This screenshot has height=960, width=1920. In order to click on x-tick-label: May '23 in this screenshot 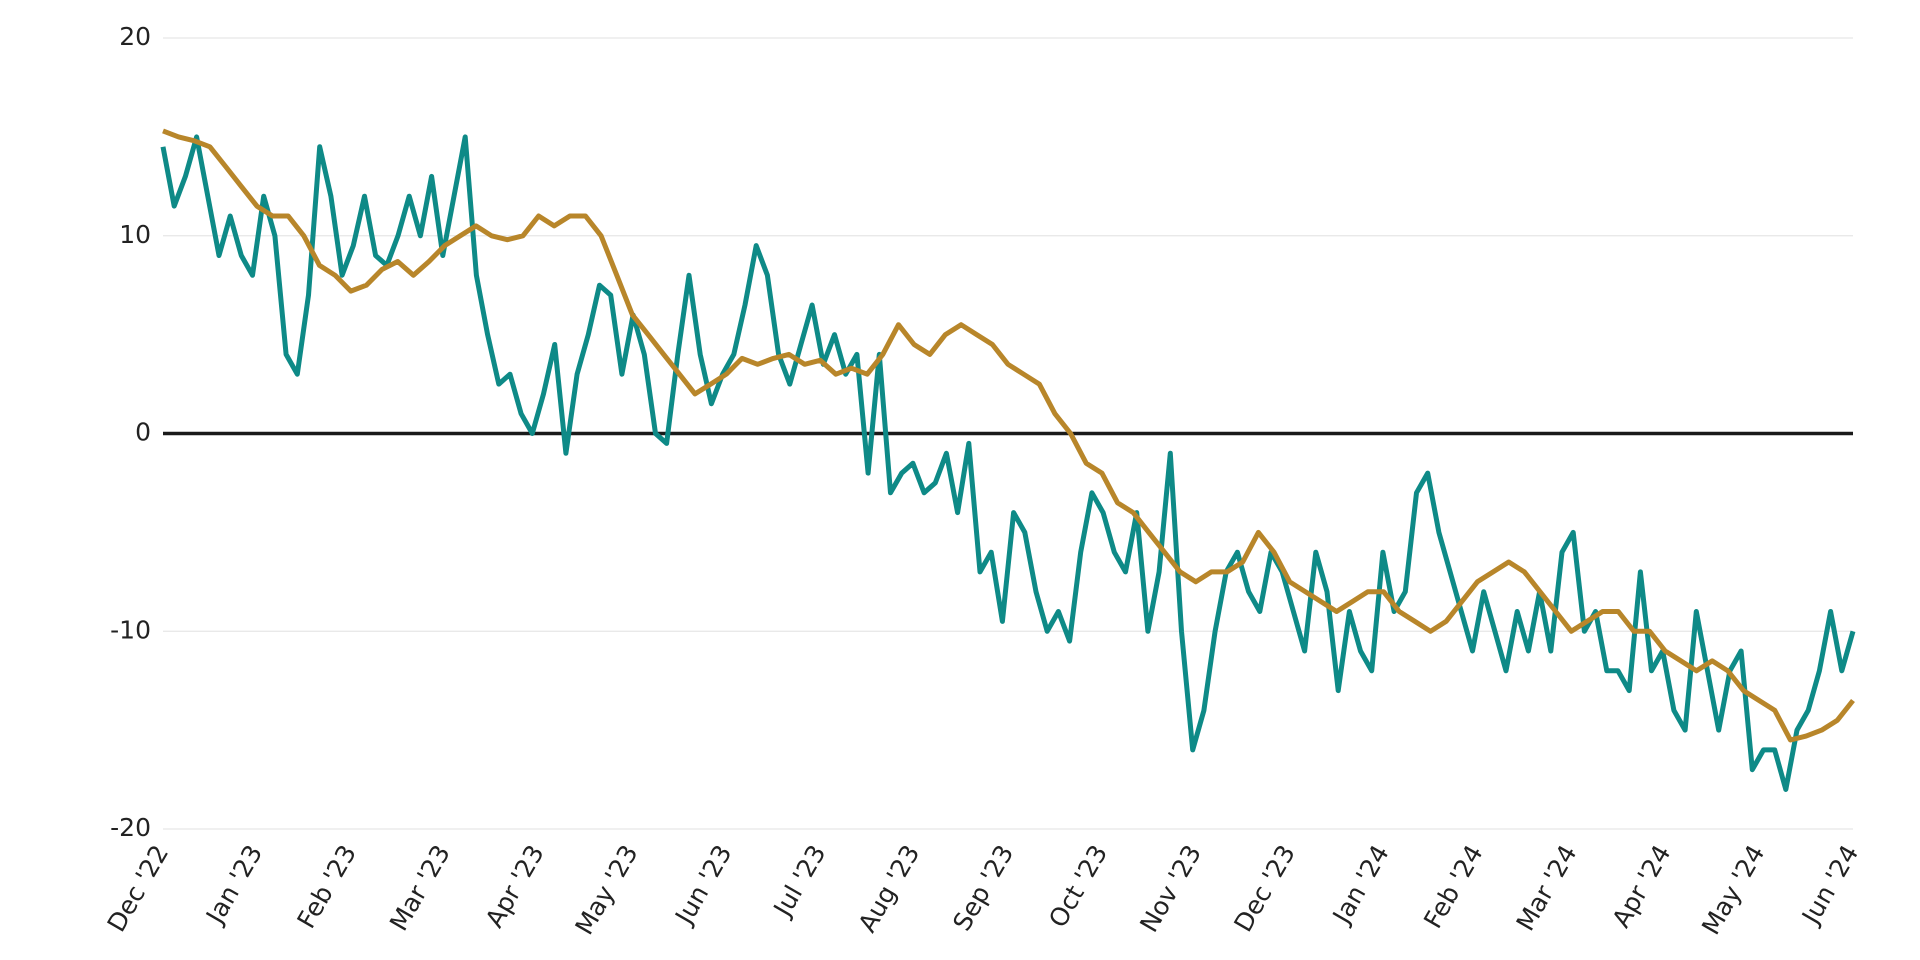, I will do `click(606, 890)`.